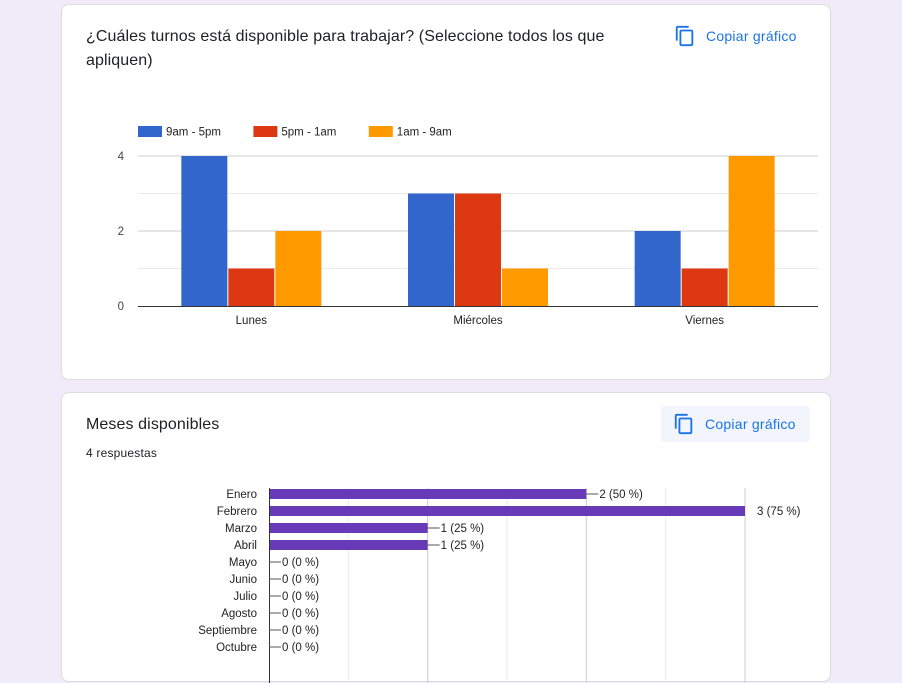  I want to click on month-label: Marzo, so click(241, 529).